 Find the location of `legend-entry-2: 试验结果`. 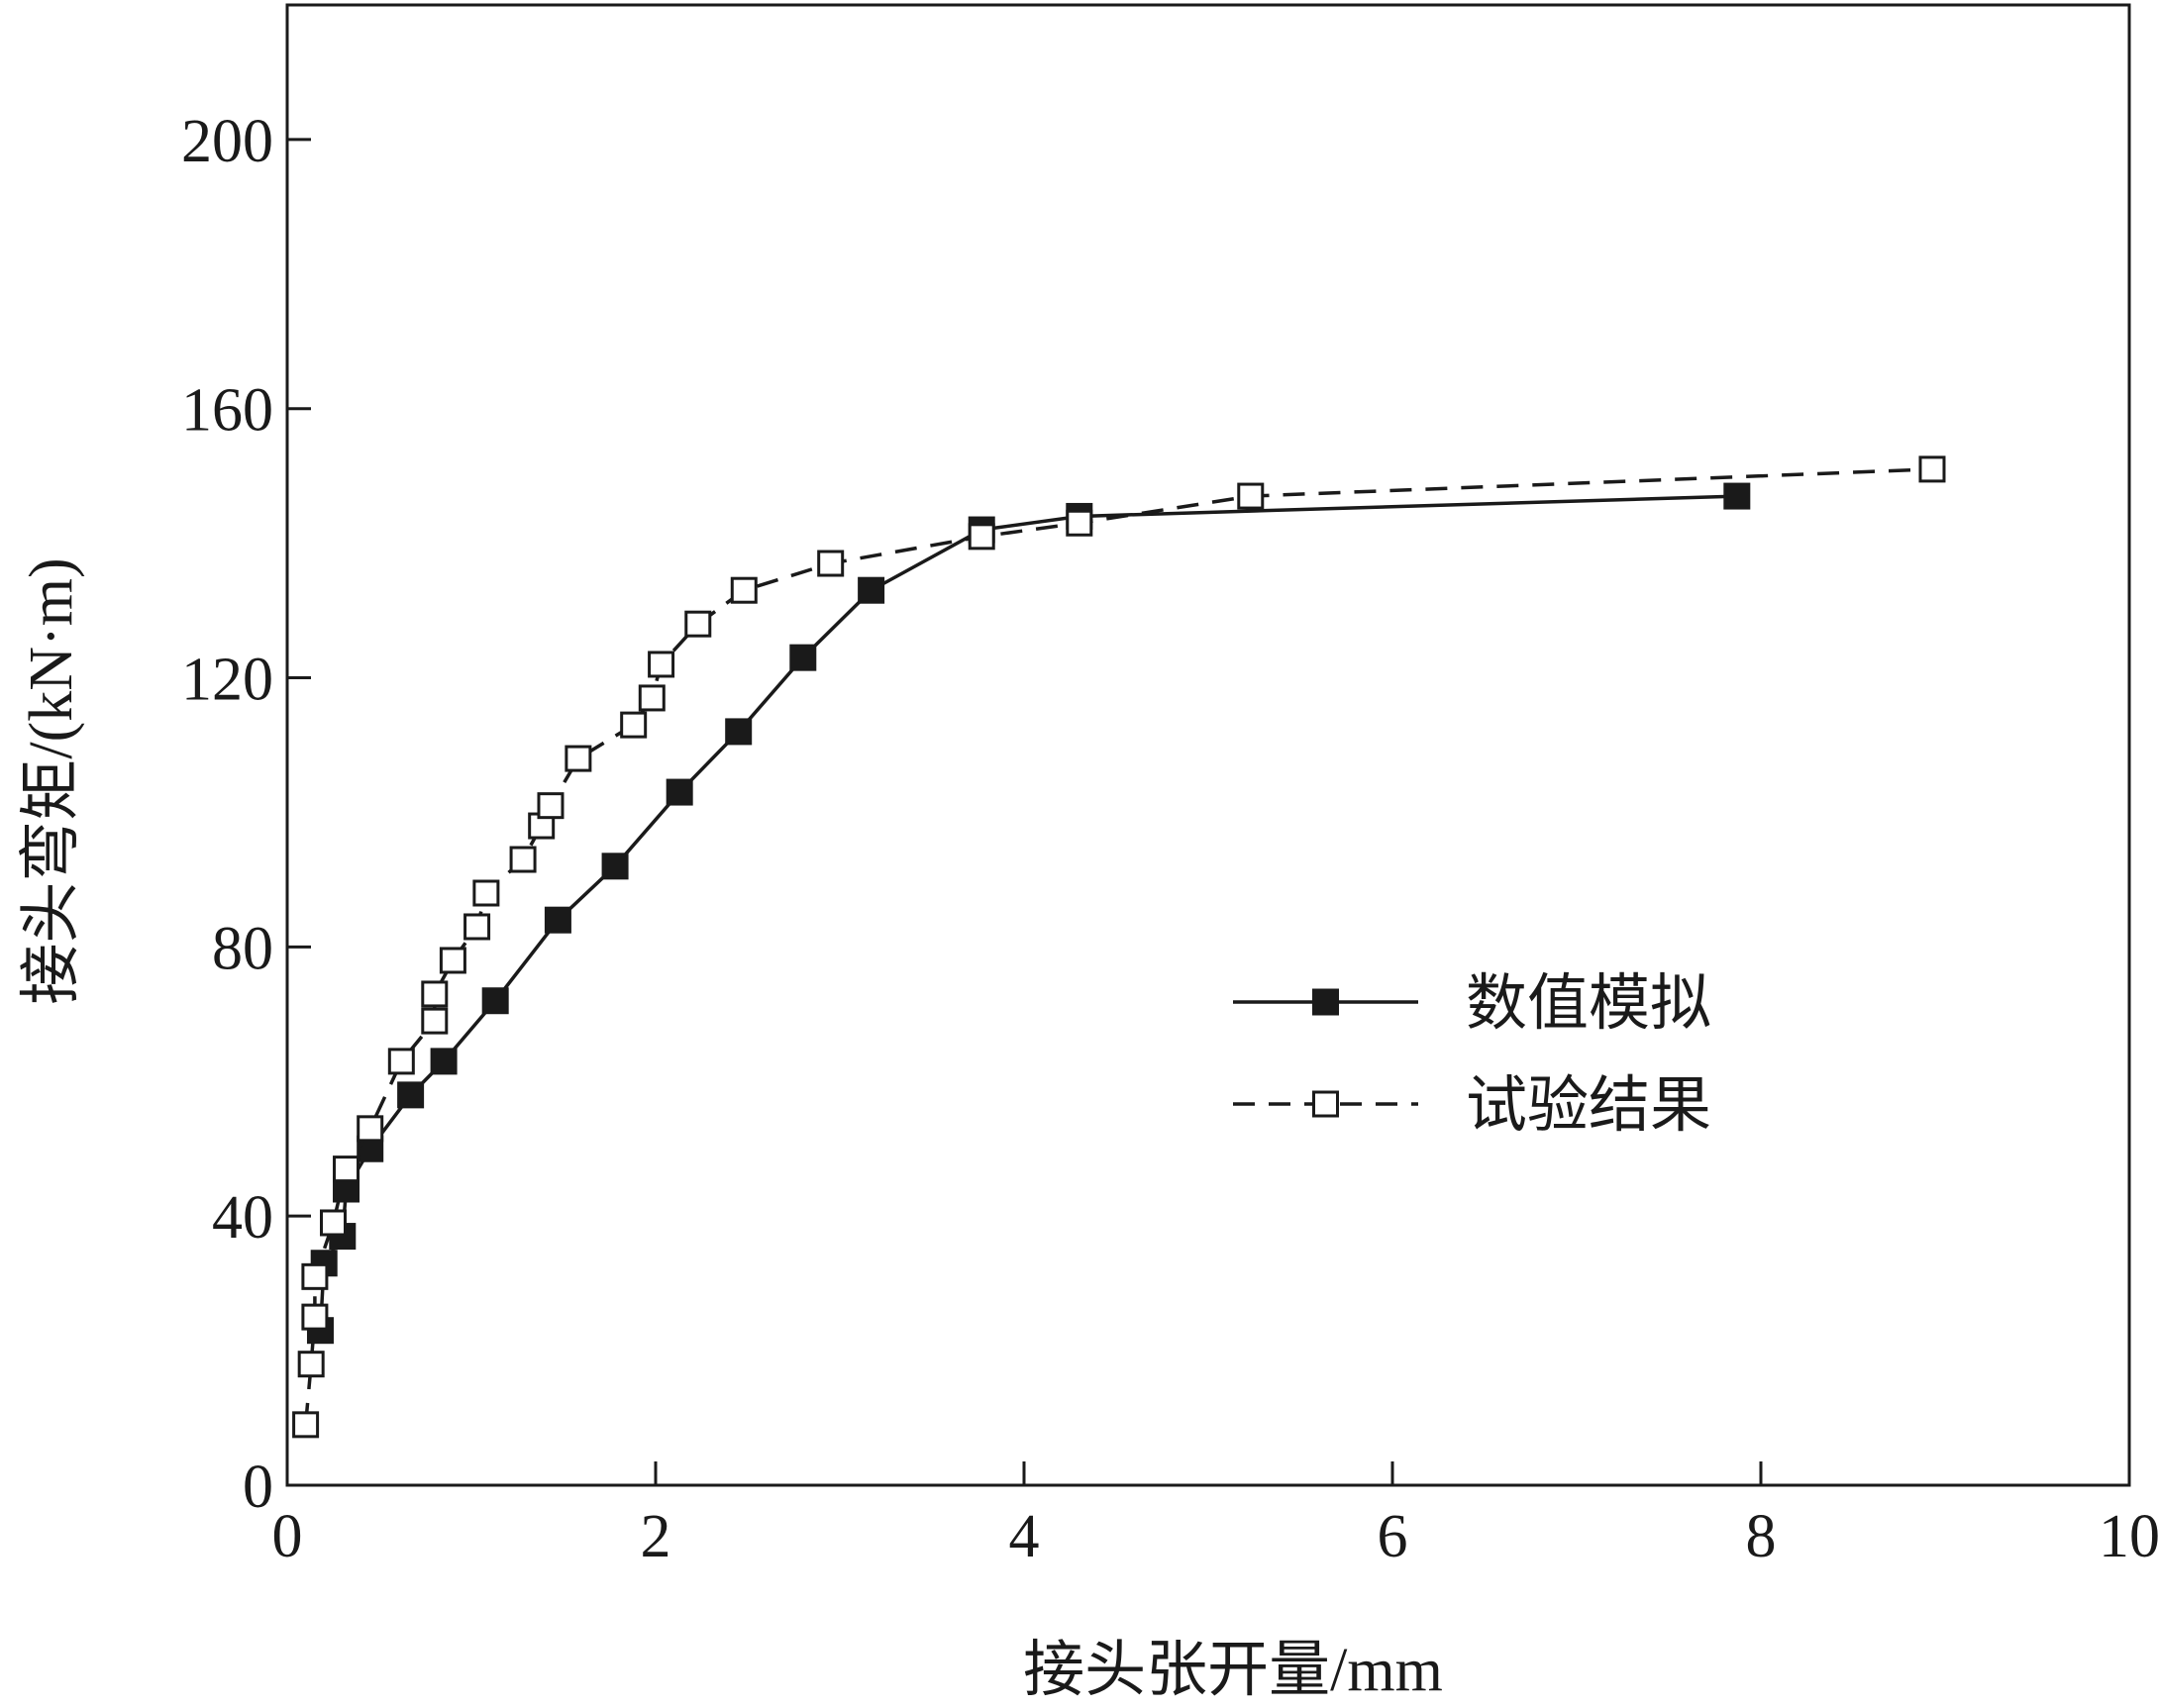

legend-entry-2: 试验结果 is located at coordinates (1472, 1106).